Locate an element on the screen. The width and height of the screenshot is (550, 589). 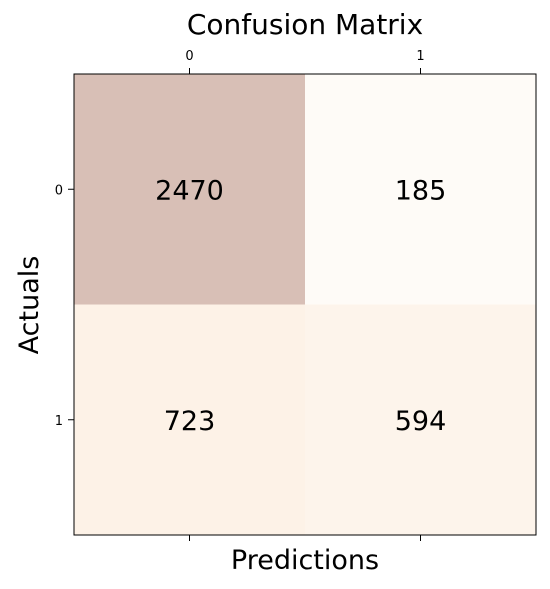
y-tick-label: 1 is located at coordinates (59, 421).